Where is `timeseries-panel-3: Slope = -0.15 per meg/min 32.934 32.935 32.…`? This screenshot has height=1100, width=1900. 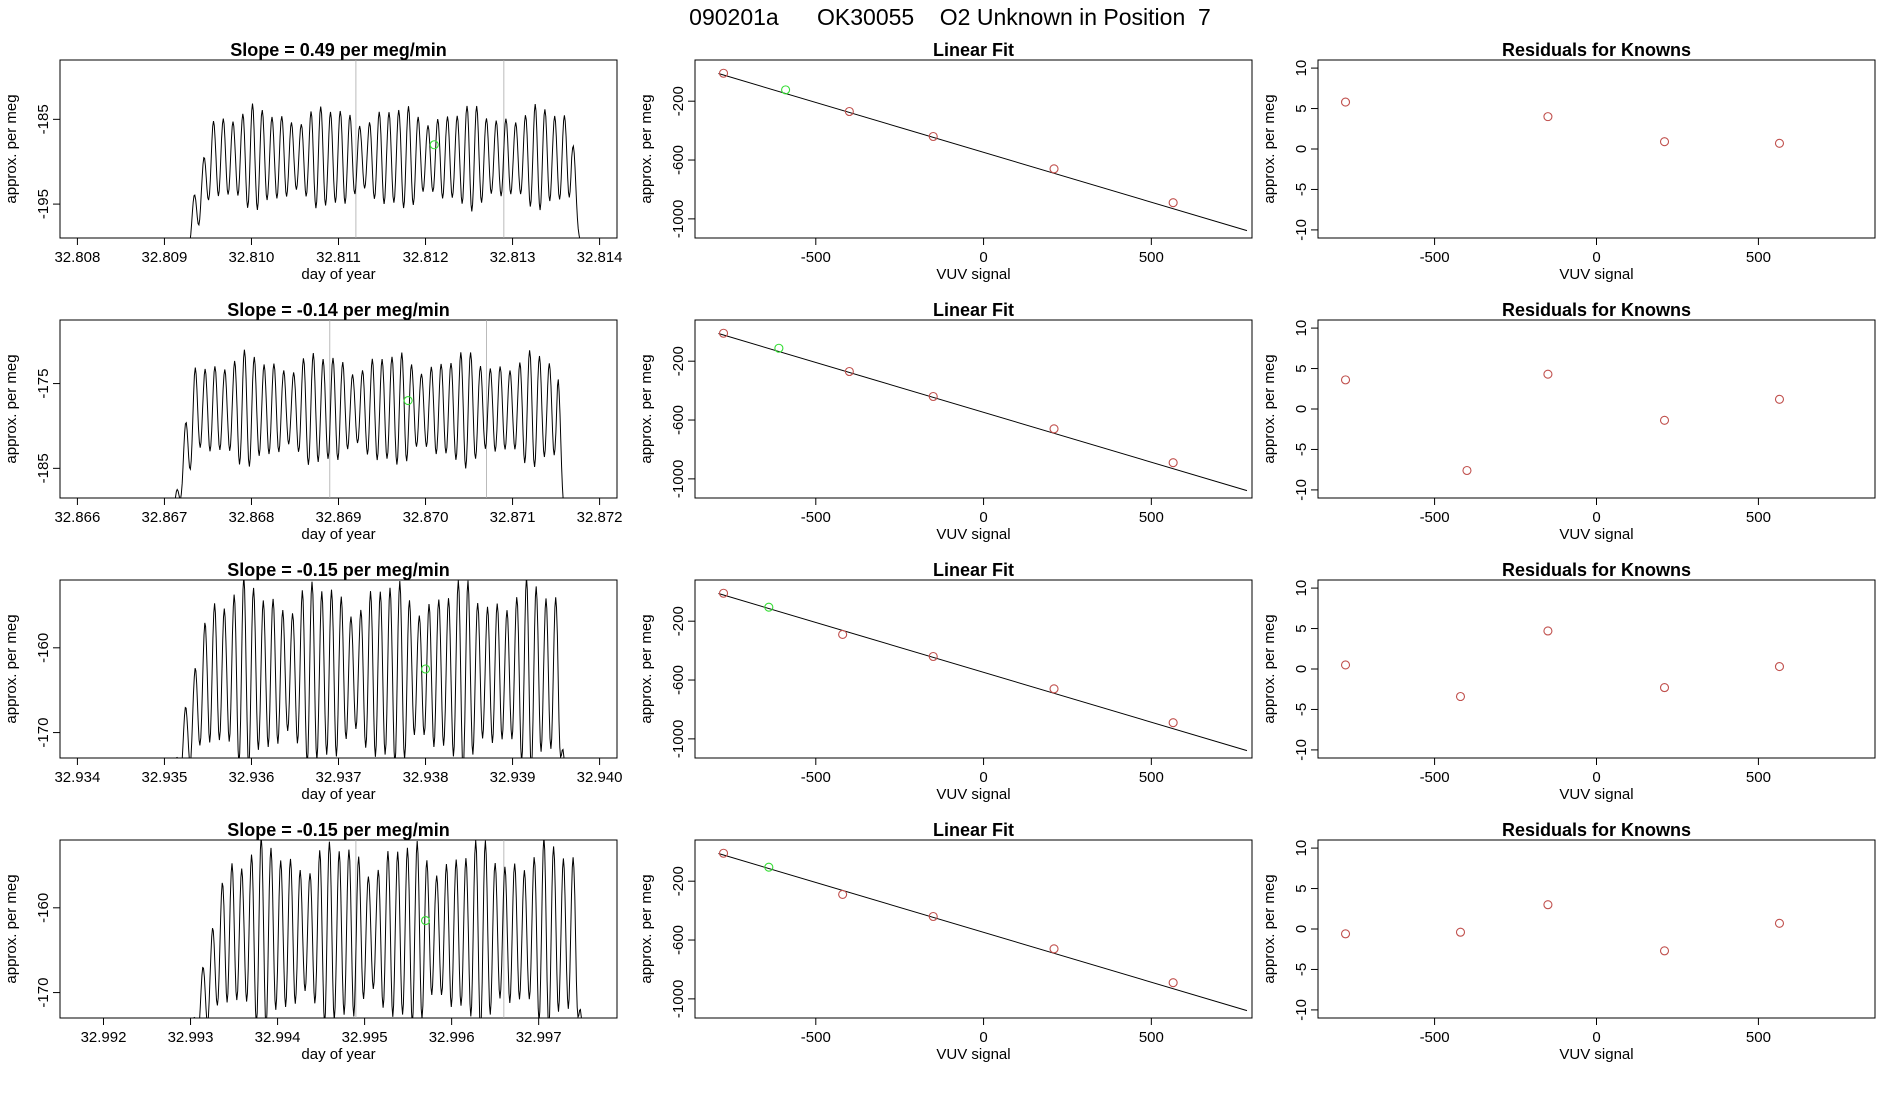 timeseries-panel-3: Slope = -0.15 per meg/min 32.934 32.935 32.… is located at coordinates (313, 681).